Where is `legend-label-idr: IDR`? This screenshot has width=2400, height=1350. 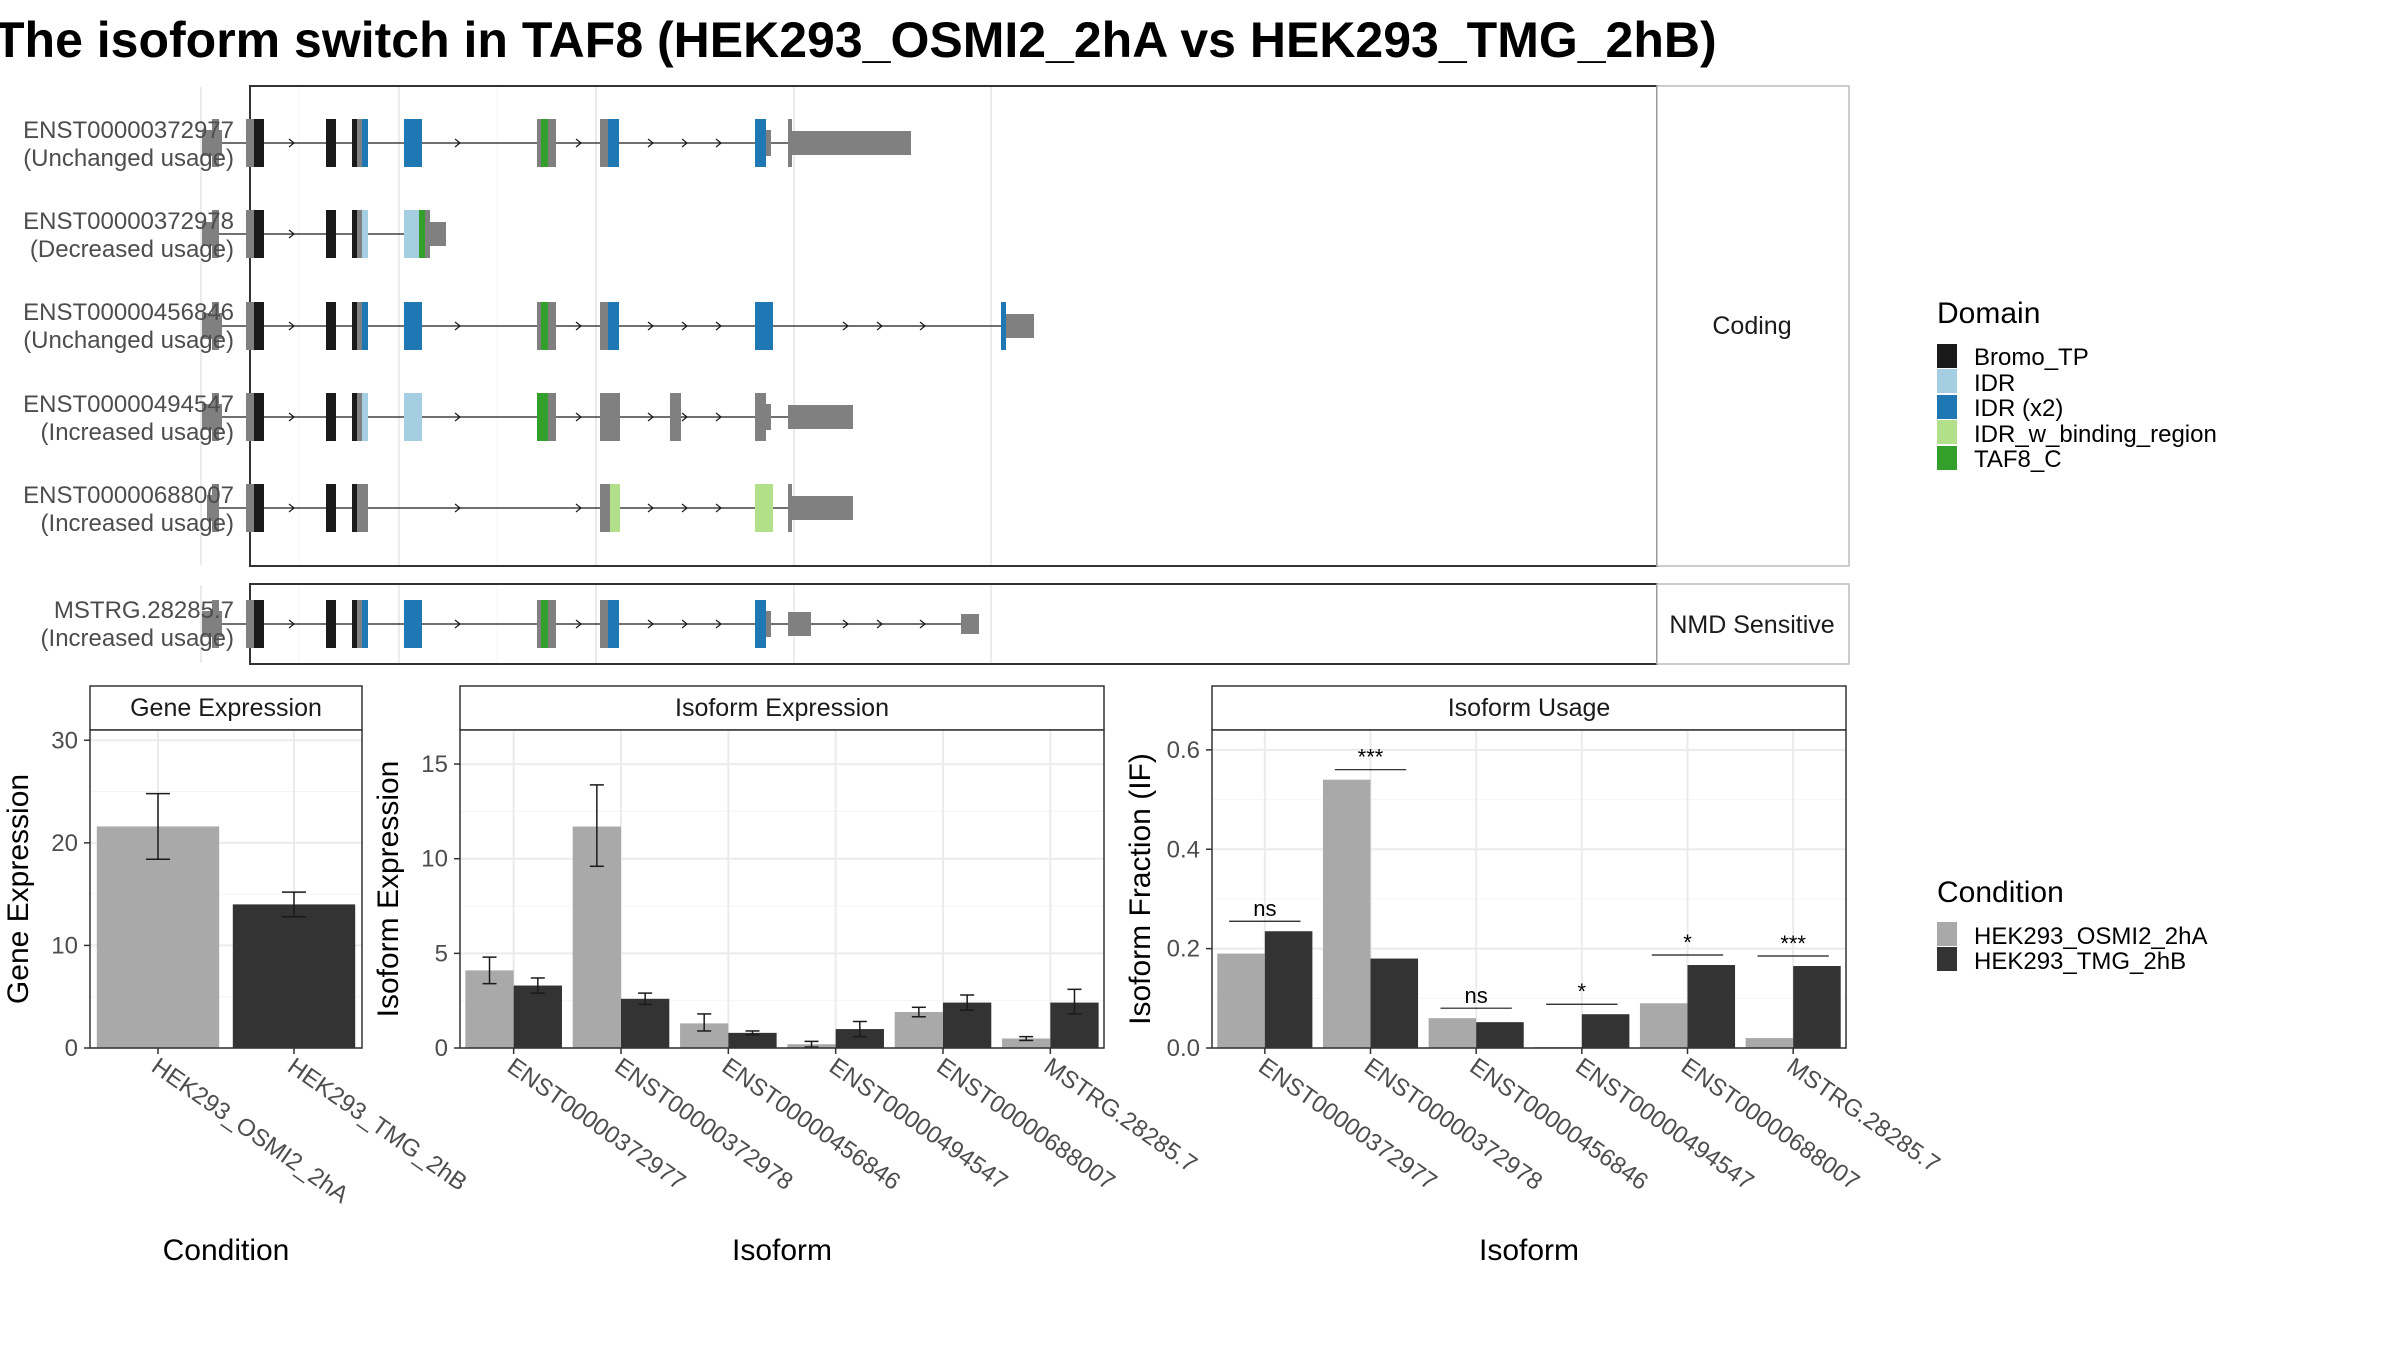
legend-label-idr: IDR is located at coordinates (1994, 383).